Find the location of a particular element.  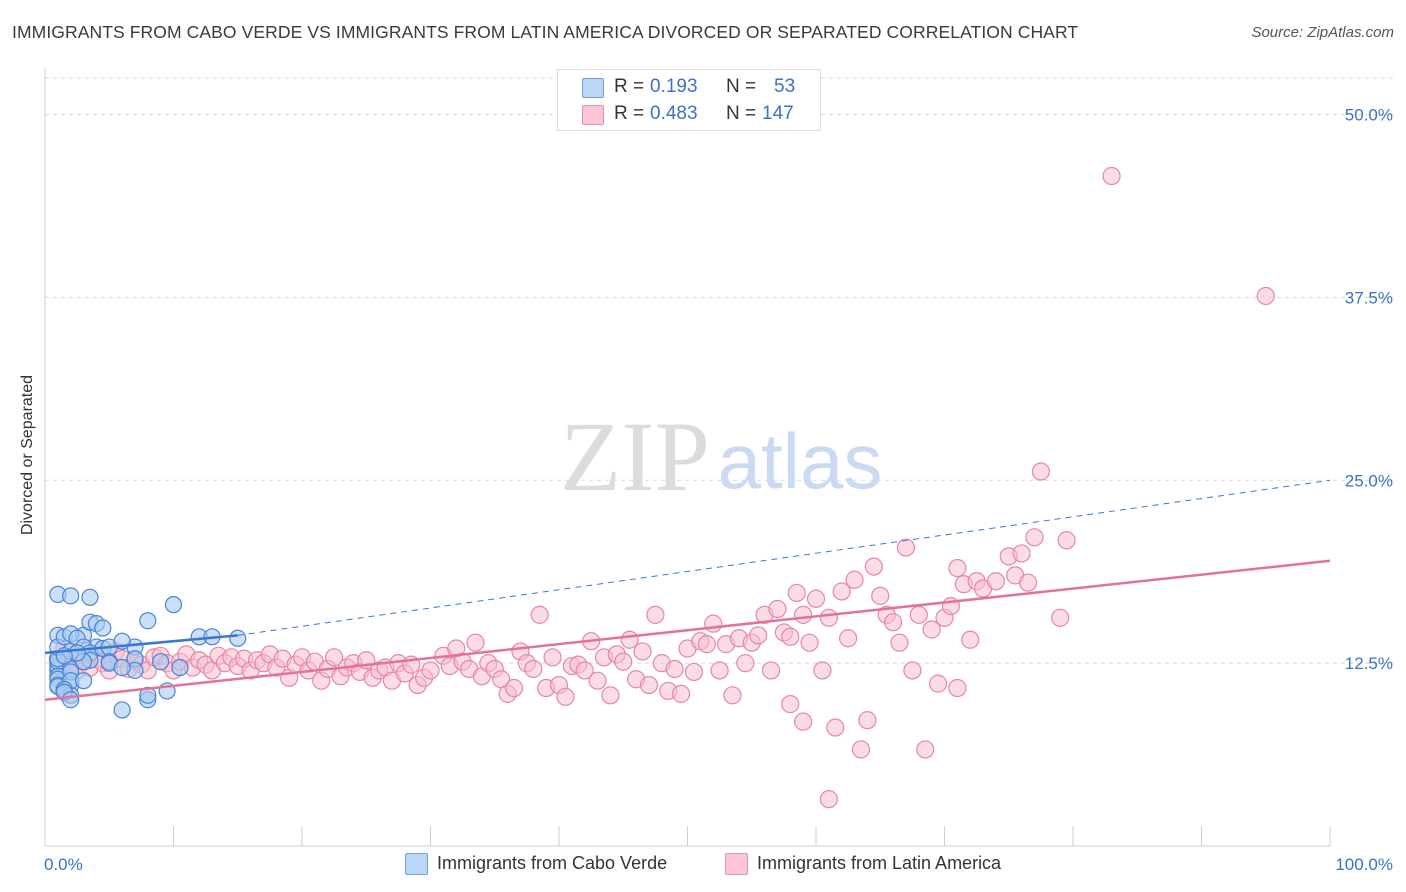

legend-n-value: 53 is located at coordinates (785, 86).